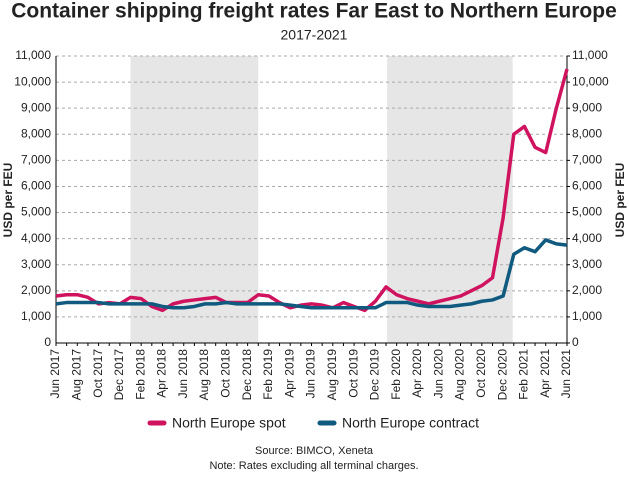 This screenshot has width=629, height=479. I want to click on x-tick-label: Jun 2019, so click(311, 374).